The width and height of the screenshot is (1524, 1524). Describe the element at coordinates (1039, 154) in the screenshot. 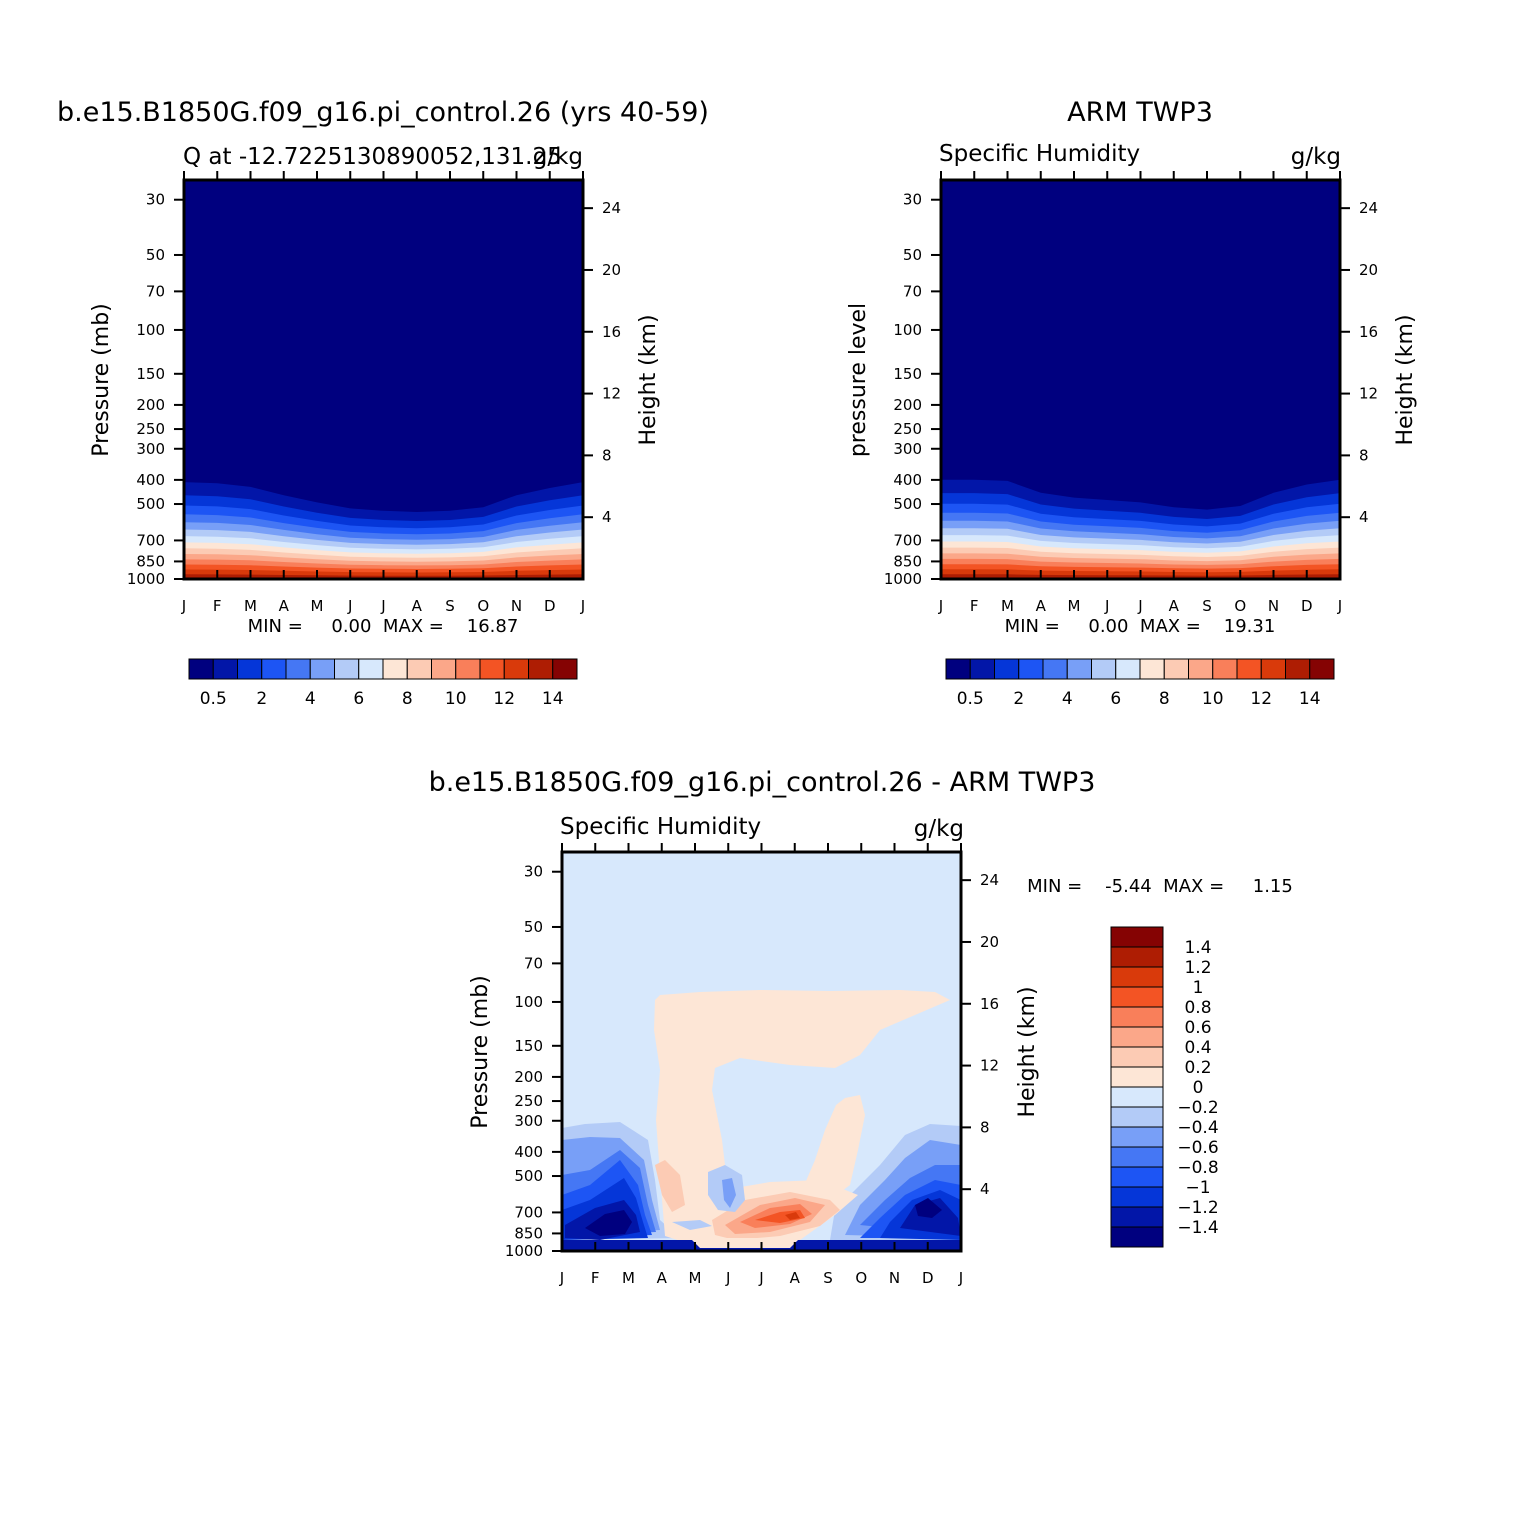

I see `panel-subtitle-left: Specific Humidity` at that location.